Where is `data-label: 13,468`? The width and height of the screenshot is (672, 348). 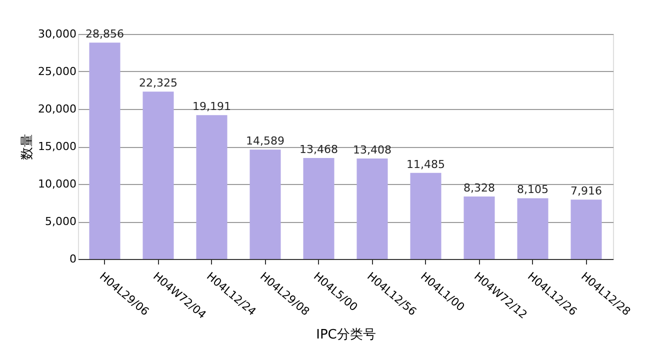 data-label: 13,468 is located at coordinates (319, 149).